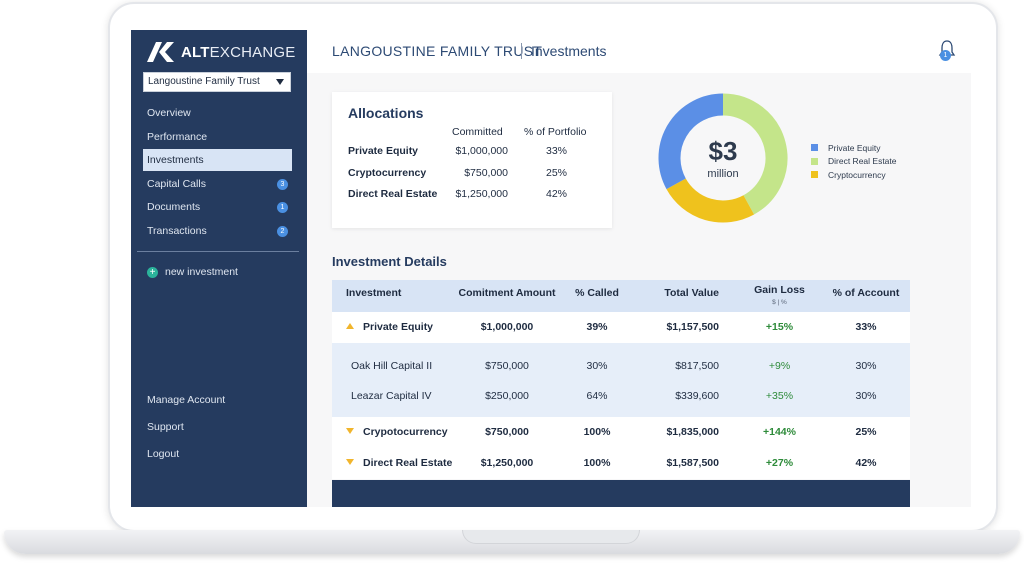 Image resolution: width=1024 pixels, height=571 pixels. What do you see at coordinates (186, 400) in the screenshot?
I see `manage-account-link: Manage Account` at bounding box center [186, 400].